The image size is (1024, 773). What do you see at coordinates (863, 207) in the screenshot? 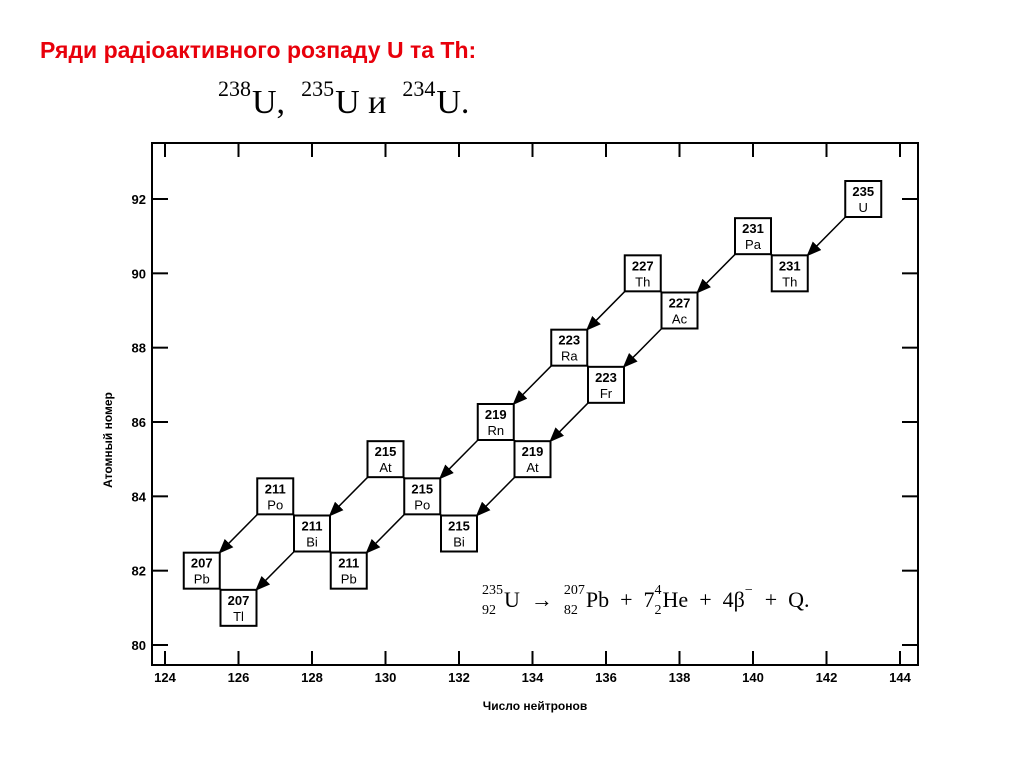
I see `nuclide-symbol: U` at bounding box center [863, 207].